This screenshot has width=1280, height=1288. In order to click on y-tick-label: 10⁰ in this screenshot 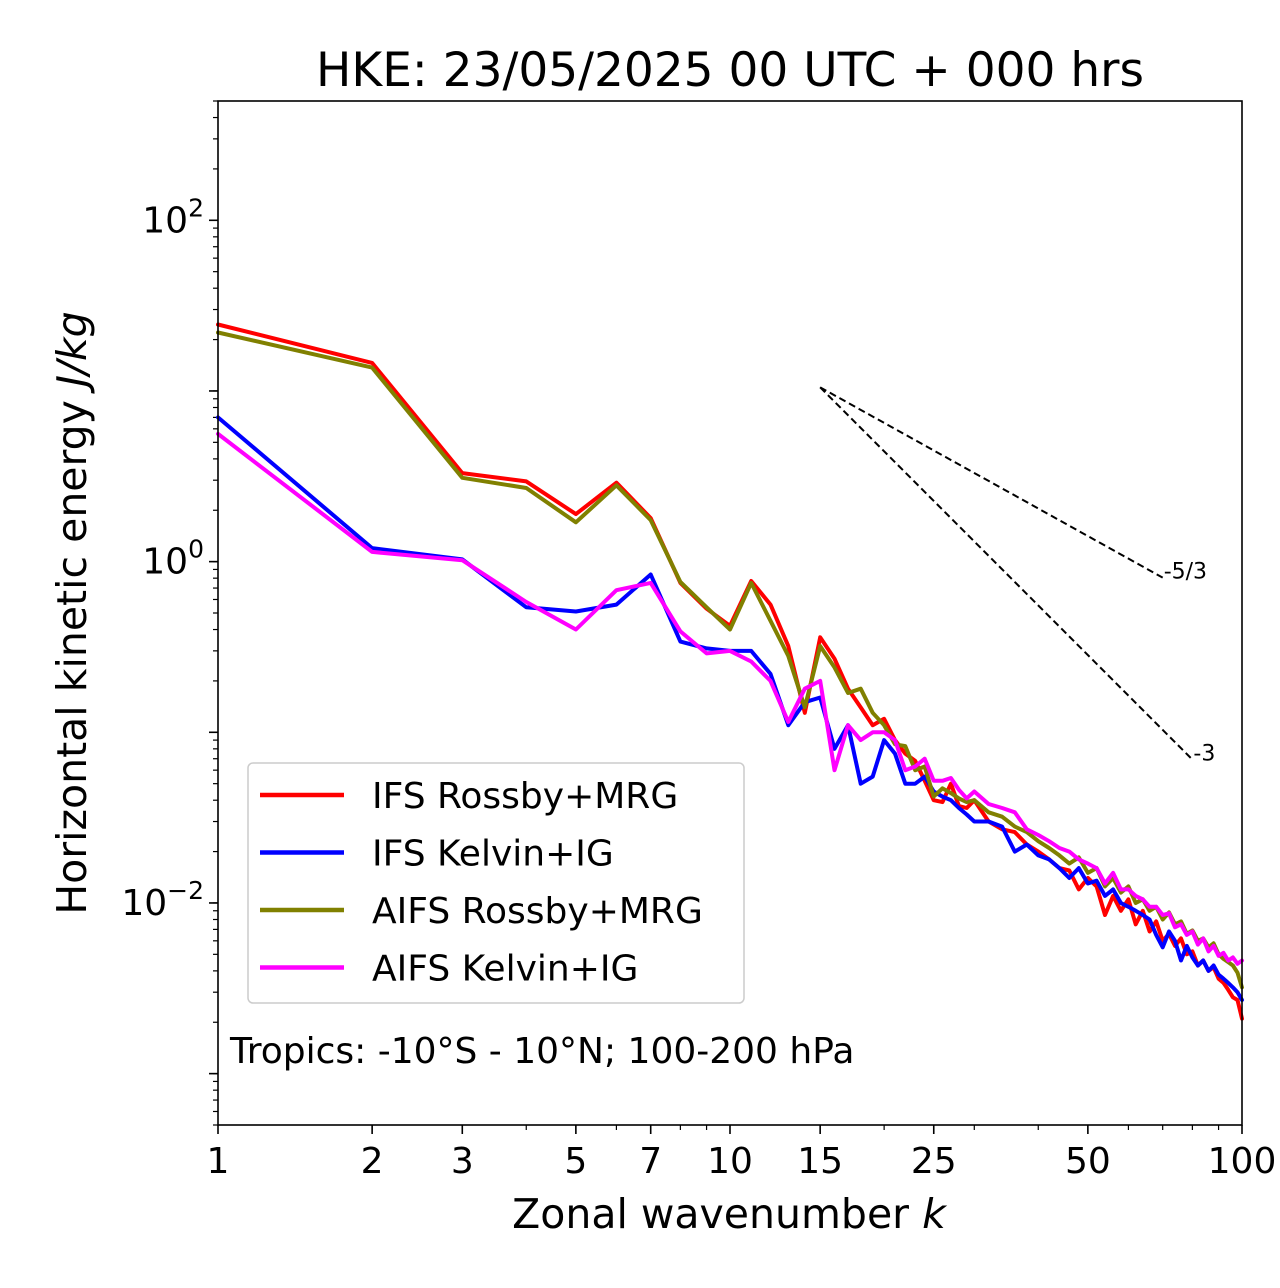, I will do `click(173, 559)`.